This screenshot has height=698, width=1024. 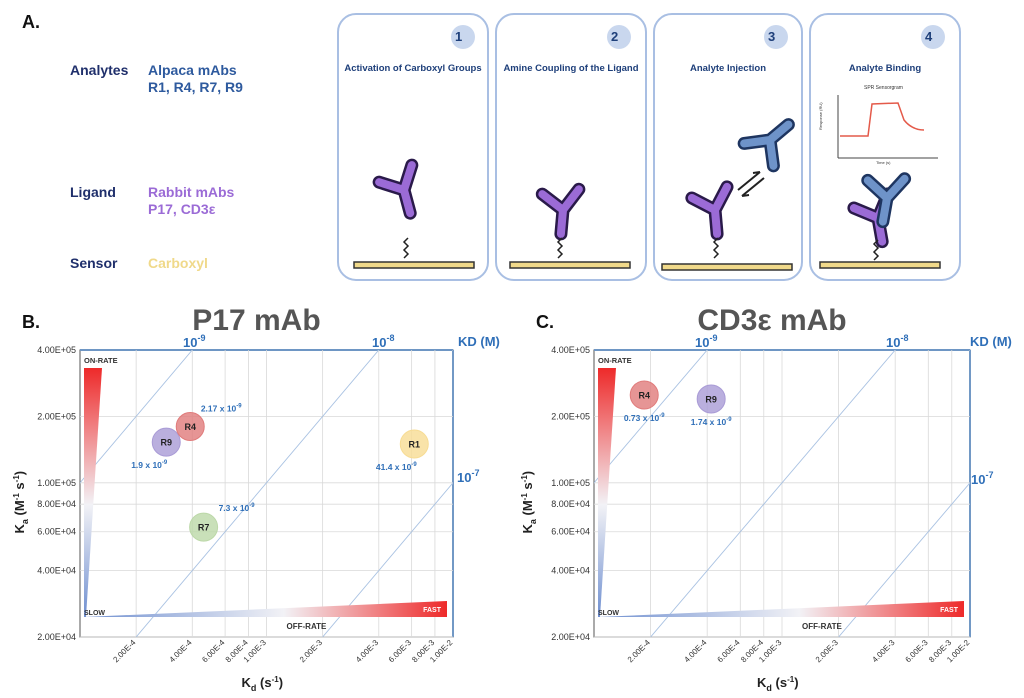 I want to click on kd-value-label: 0.73 x 10⁻⁹, so click(x=644, y=418).